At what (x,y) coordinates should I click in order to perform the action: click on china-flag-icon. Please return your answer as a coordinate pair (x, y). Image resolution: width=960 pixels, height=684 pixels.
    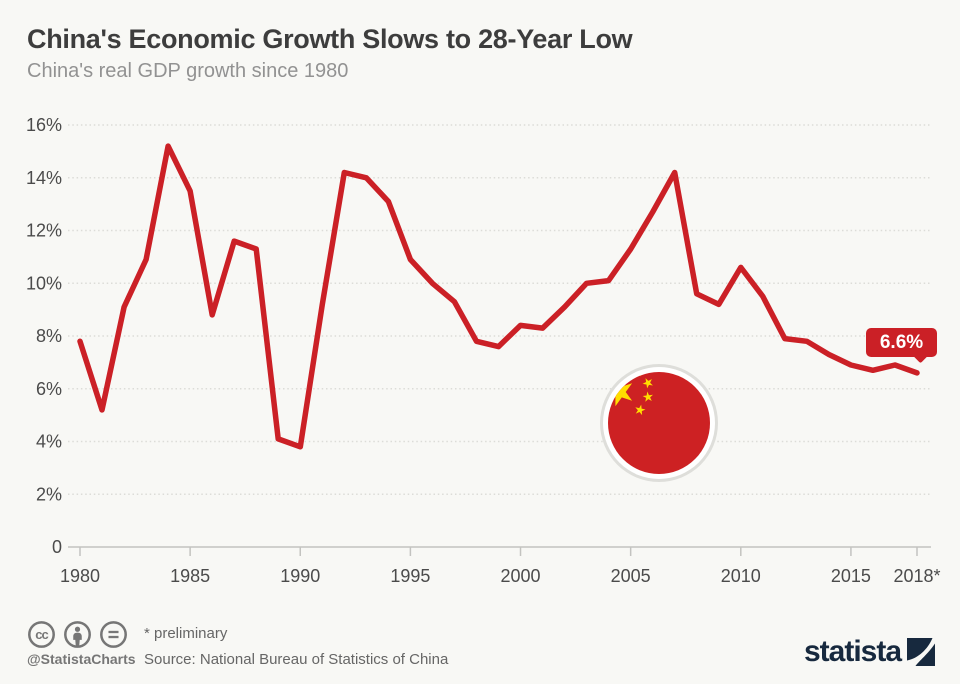
    Looking at the image, I should click on (659, 423).